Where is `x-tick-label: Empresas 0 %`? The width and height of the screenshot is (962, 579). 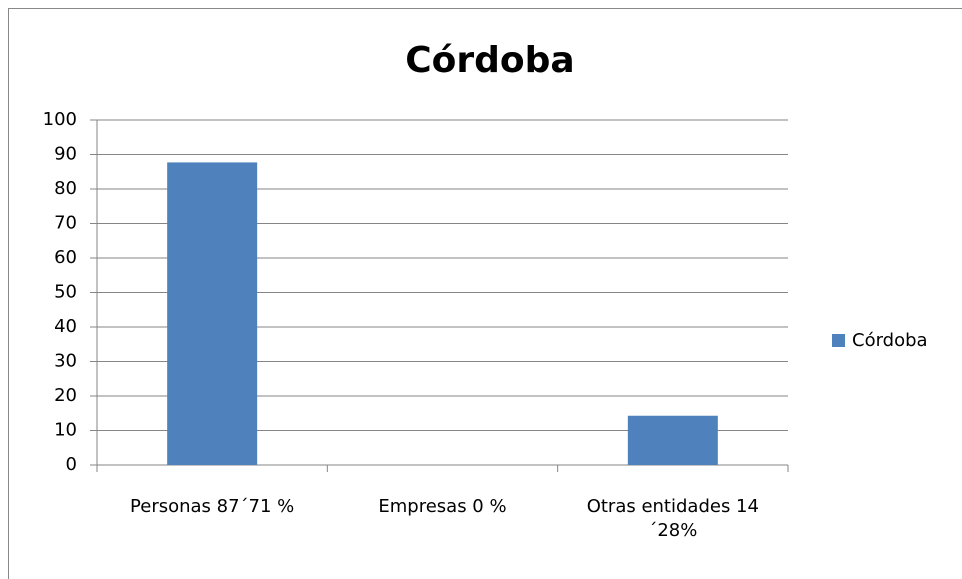 x-tick-label: Empresas 0 % is located at coordinates (442, 506).